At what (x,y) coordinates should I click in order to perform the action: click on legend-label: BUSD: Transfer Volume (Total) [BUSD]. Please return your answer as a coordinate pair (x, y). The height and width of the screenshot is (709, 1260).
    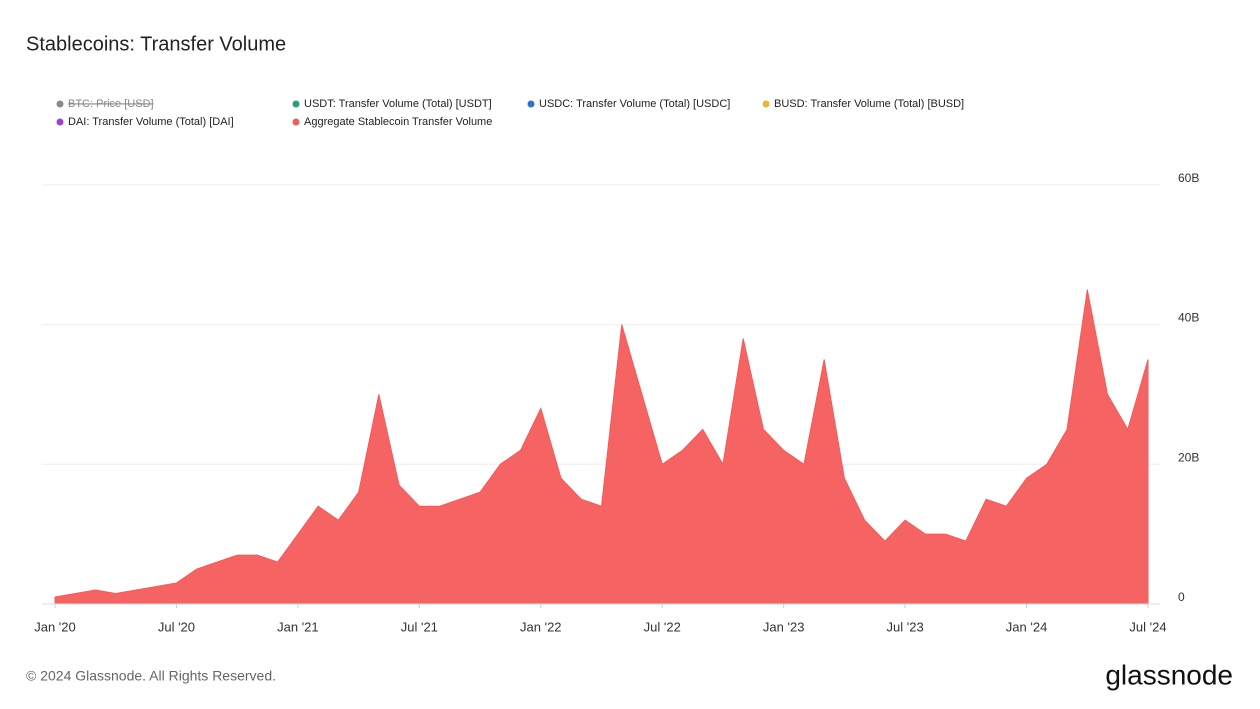
    Looking at the image, I should click on (869, 104).